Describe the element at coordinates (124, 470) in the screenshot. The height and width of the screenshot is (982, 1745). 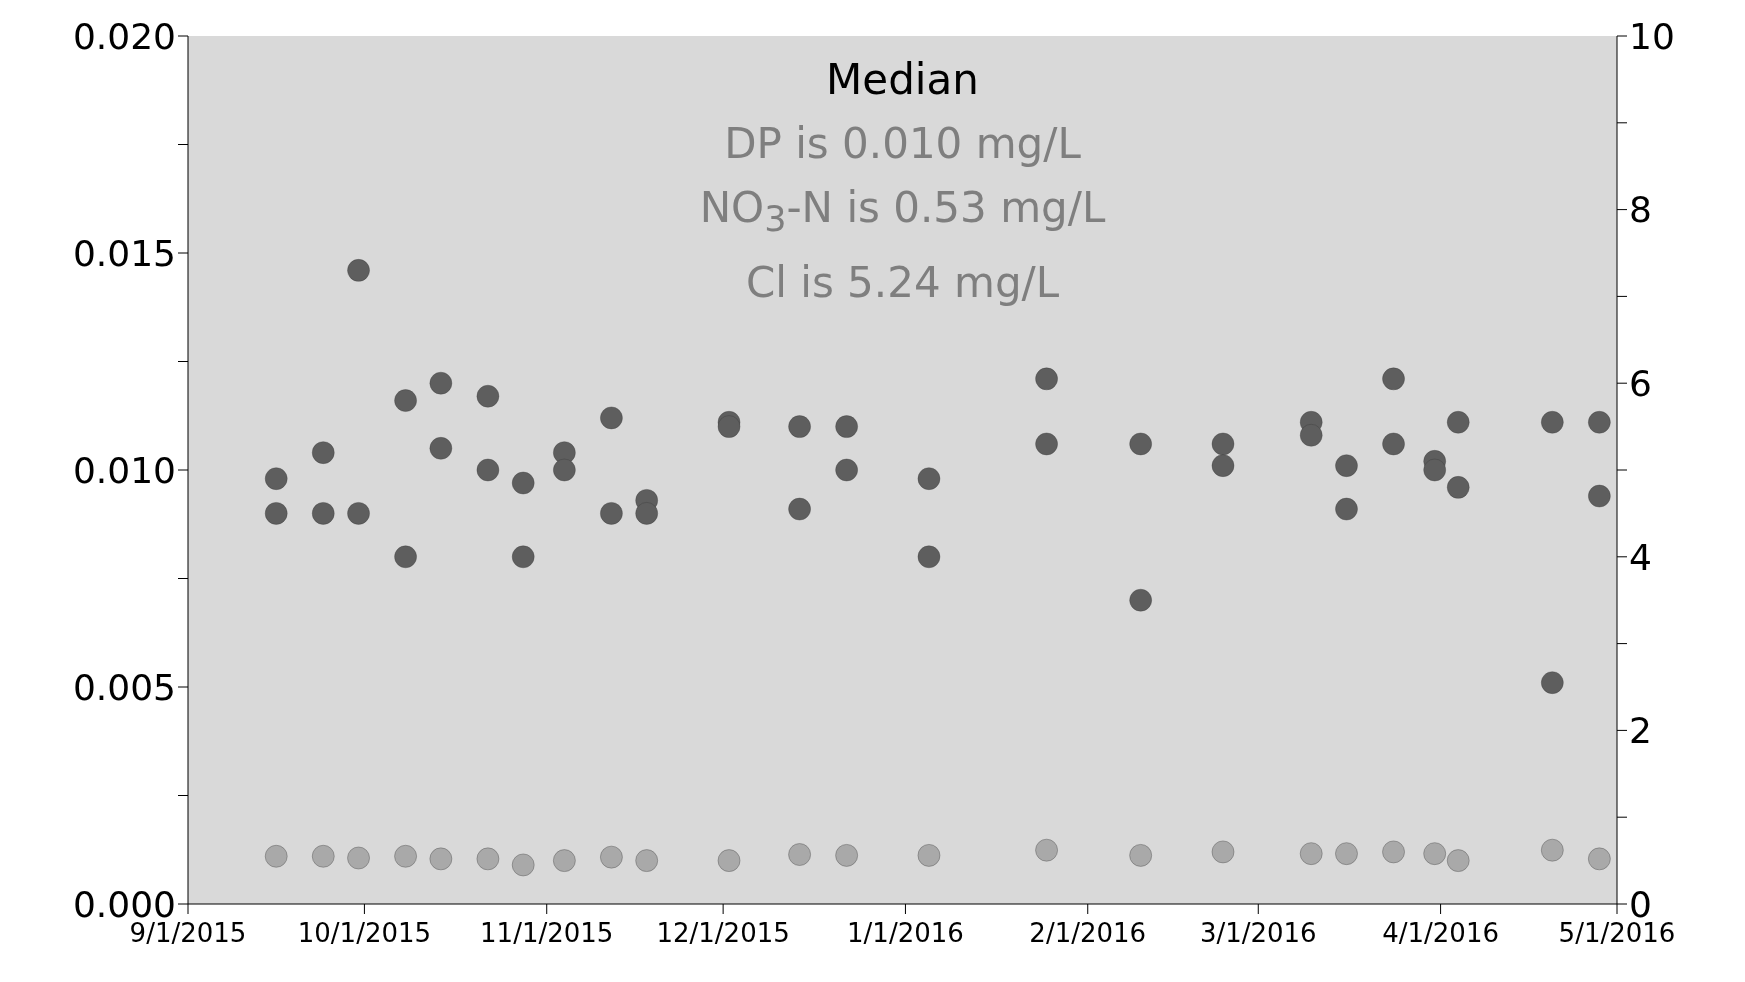
I see `y-tick-label: 0.010` at that location.